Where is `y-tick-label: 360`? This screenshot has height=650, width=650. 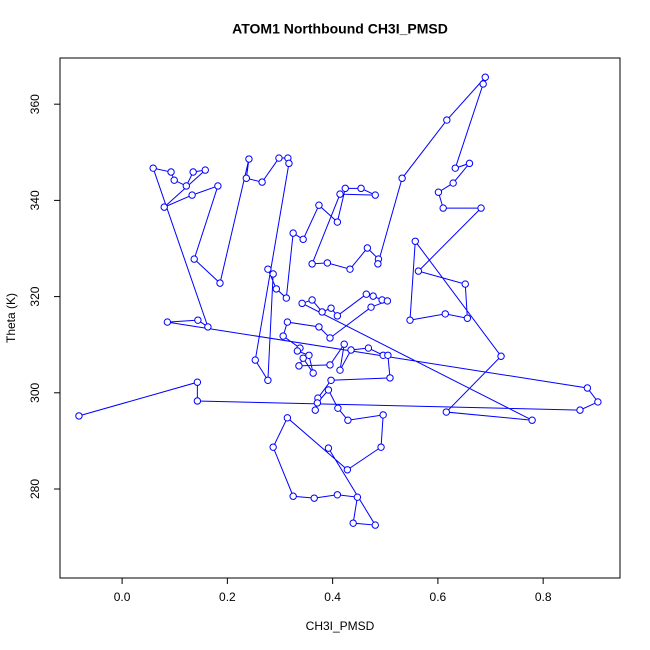
y-tick-label: 360 is located at coordinates (35, 104).